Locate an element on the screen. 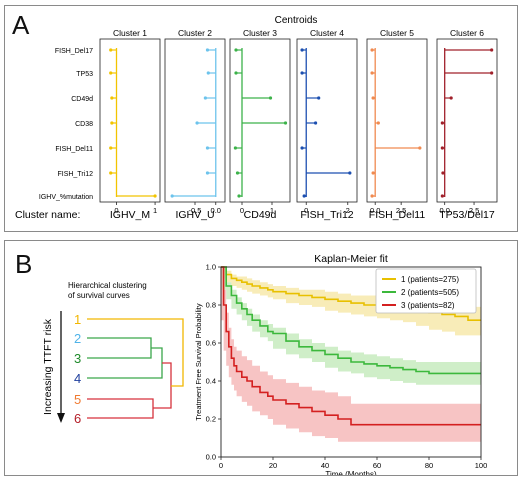 The image size is (520, 479). legend-label: 2 (patients=505) is located at coordinates (430, 292).